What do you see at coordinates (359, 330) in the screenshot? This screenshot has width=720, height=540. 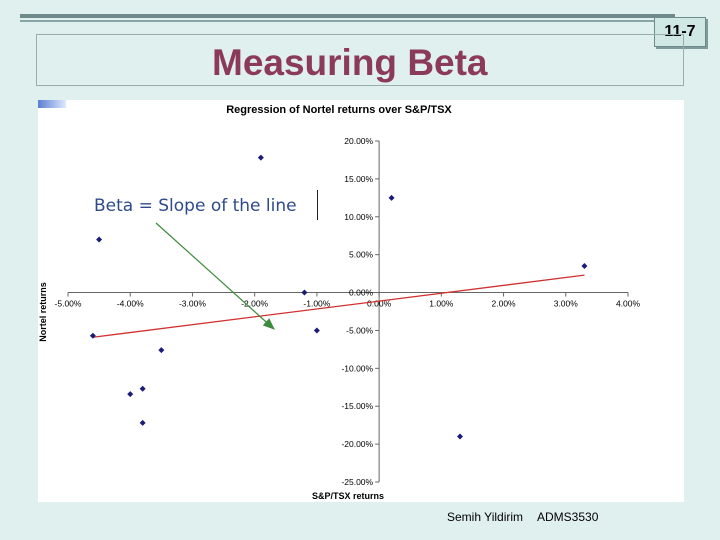 I see `y-tick-label: -5.00%` at bounding box center [359, 330].